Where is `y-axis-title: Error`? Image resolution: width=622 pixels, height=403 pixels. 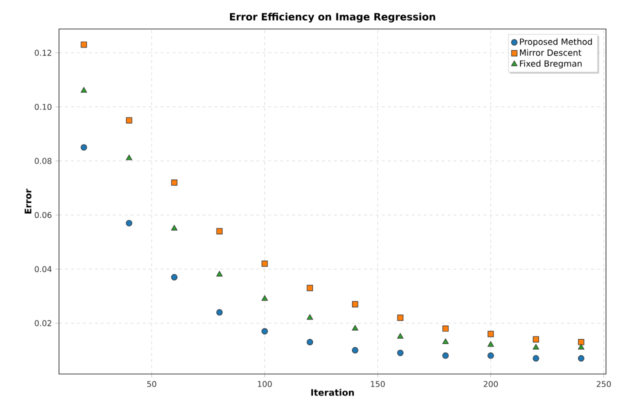
y-axis-title: Error is located at coordinates (28, 201).